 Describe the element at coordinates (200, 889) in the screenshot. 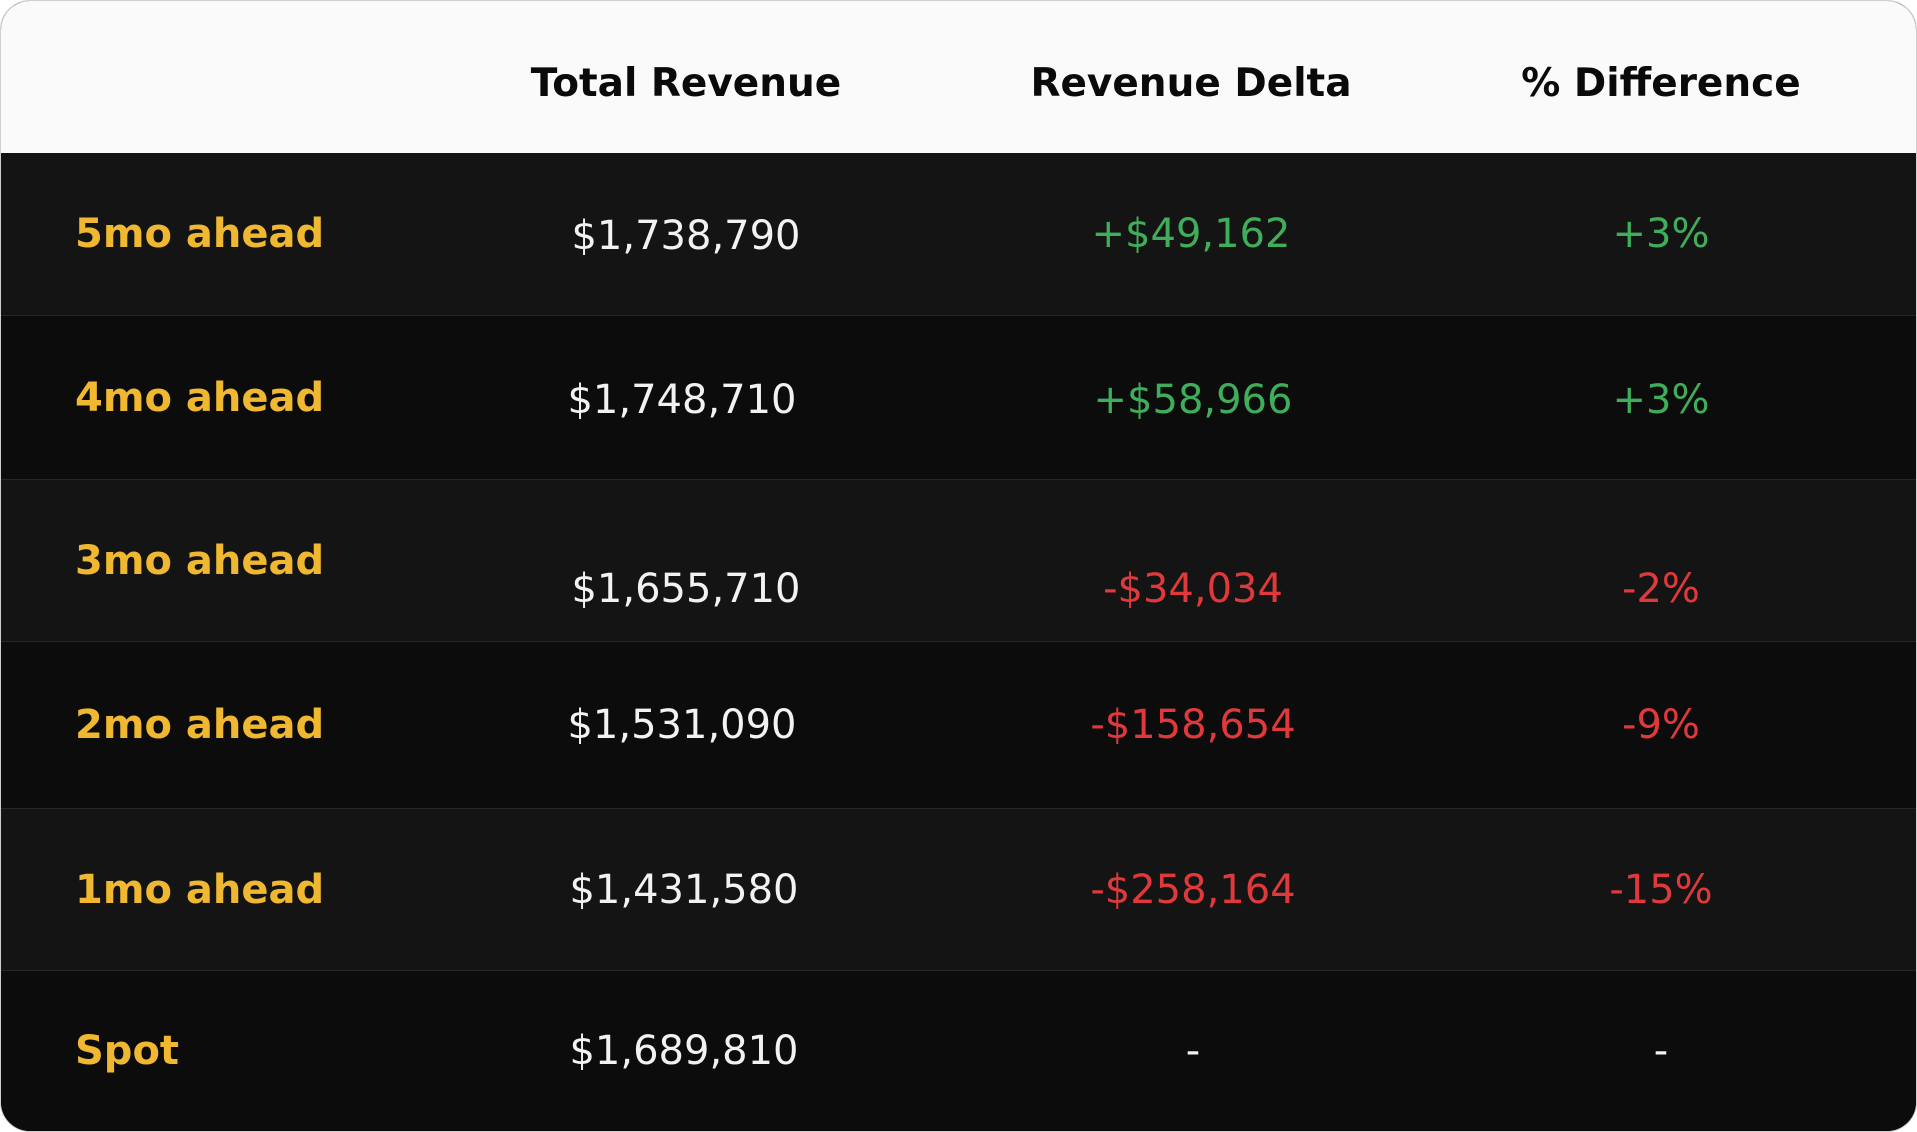

I see `row-label: 1mo ahead` at that location.